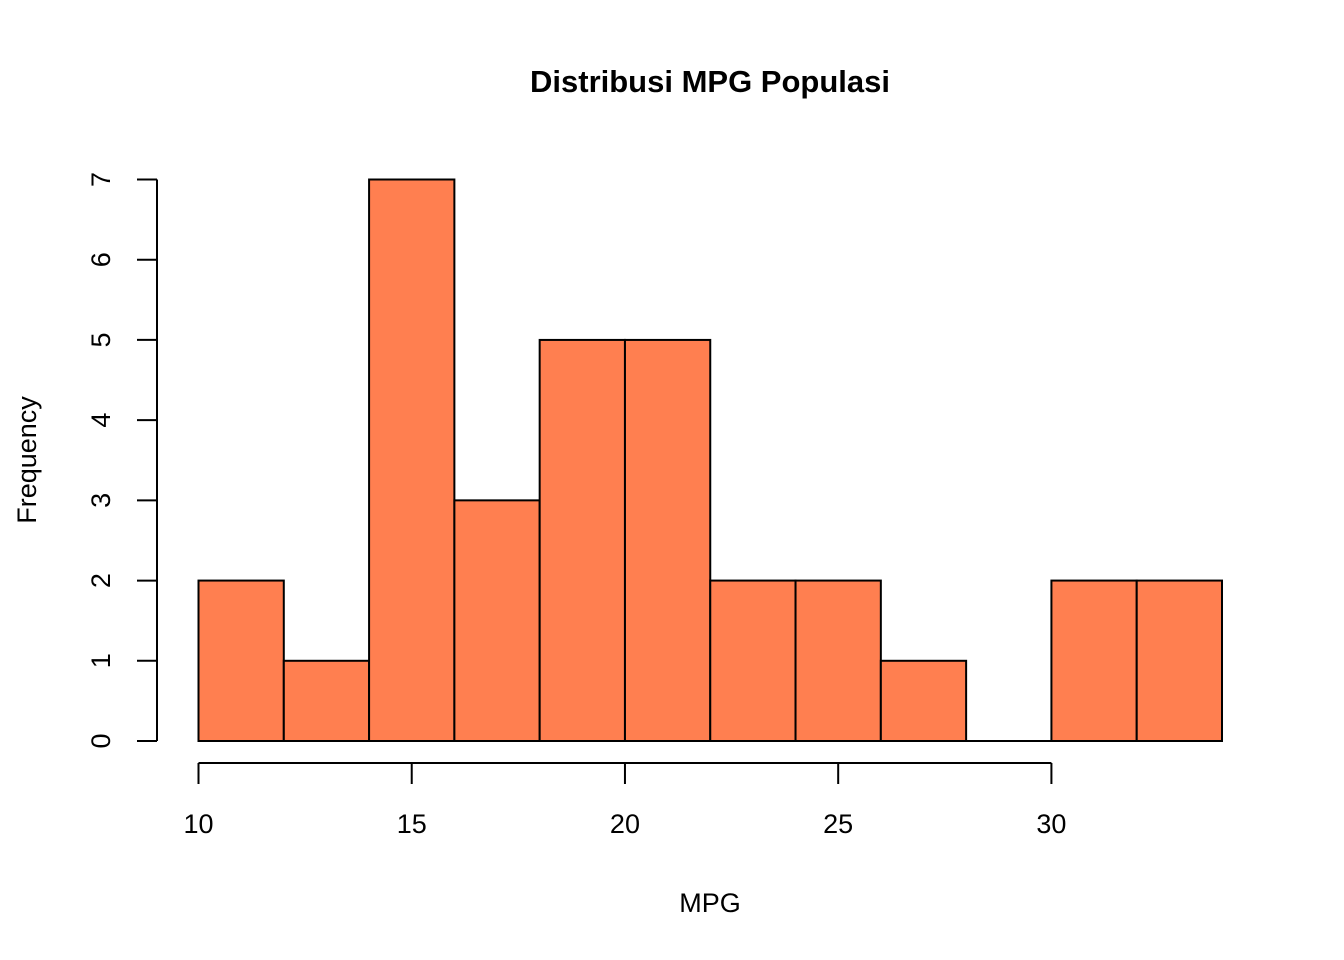 The width and height of the screenshot is (1344, 960). Describe the element at coordinates (412, 824) in the screenshot. I see `x-tick-label: 15` at that location.